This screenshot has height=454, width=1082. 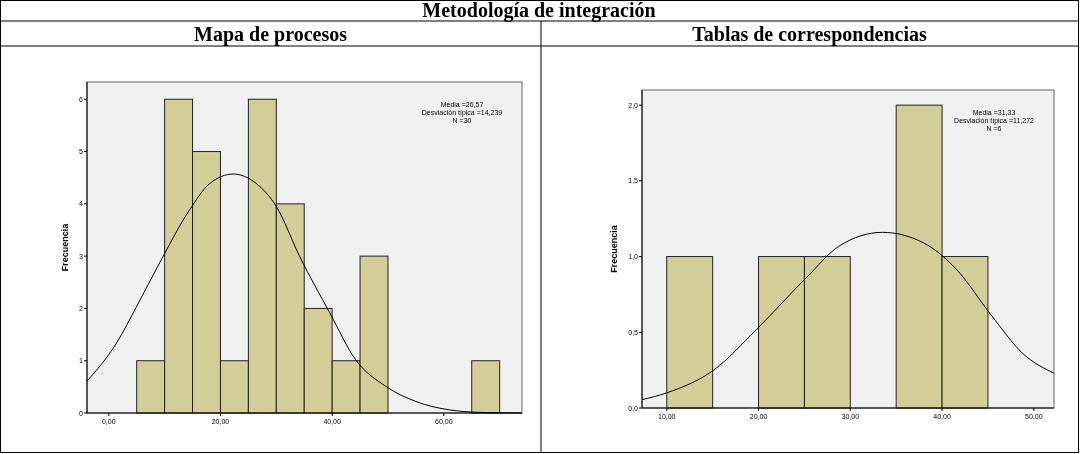 What do you see at coordinates (809, 34) in the screenshot?
I see `chart-title: Tablas de correspondencias` at bounding box center [809, 34].